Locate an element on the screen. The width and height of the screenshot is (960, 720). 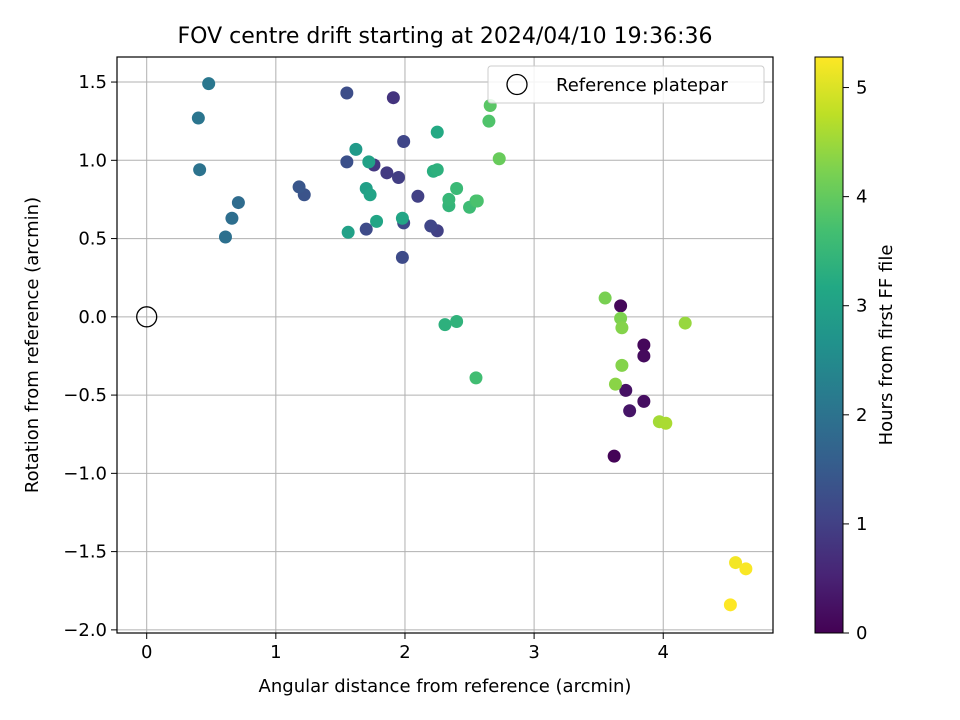
x-tick-label: 4 is located at coordinates (663, 652).